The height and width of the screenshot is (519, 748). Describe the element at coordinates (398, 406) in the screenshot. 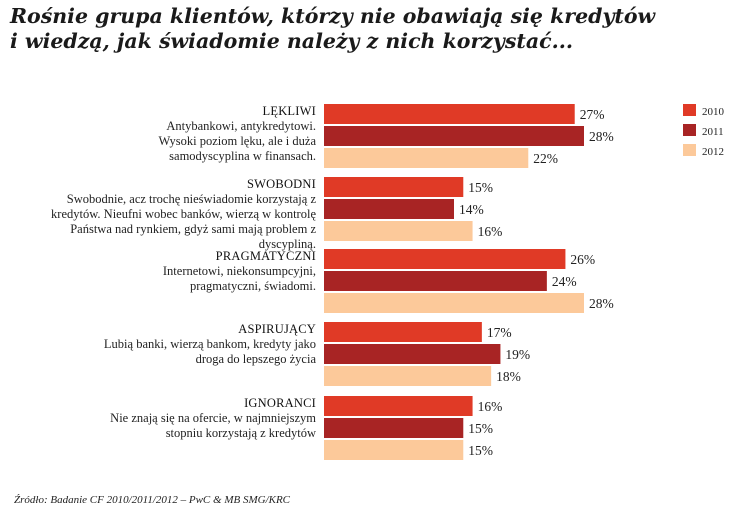

I see `bar-ignoranci-2010` at that location.